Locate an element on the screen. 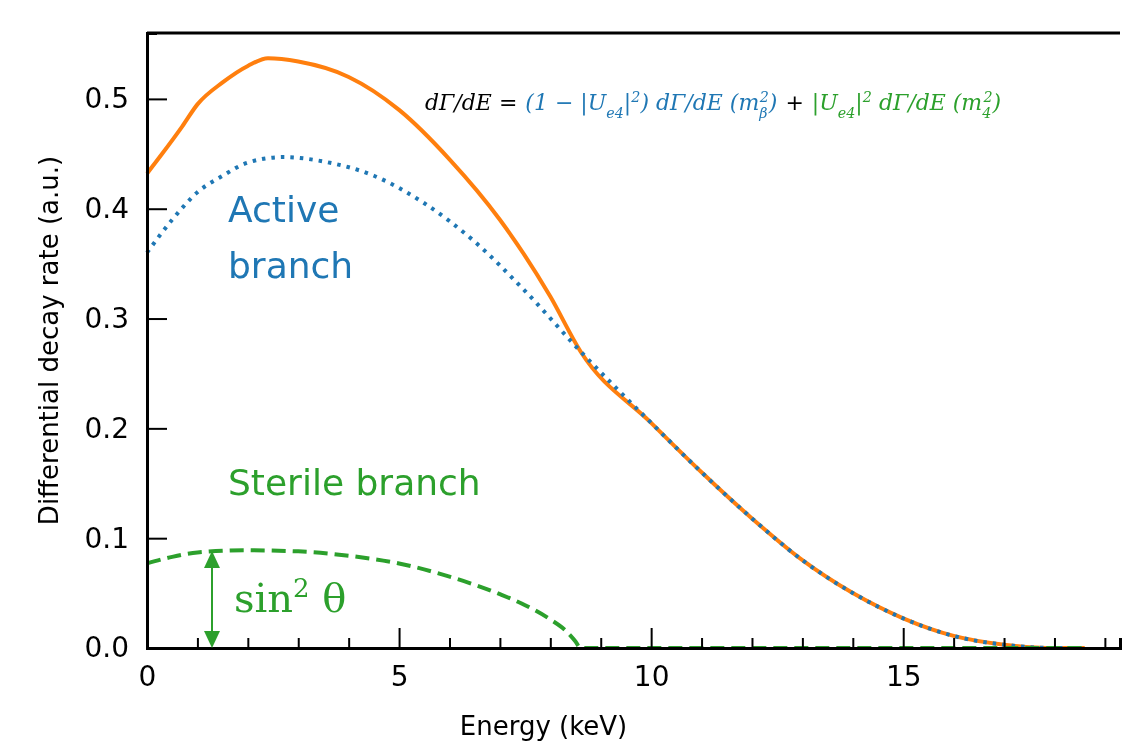 The image size is (1129, 748). x-tick-label: 10 is located at coordinates (651, 676).